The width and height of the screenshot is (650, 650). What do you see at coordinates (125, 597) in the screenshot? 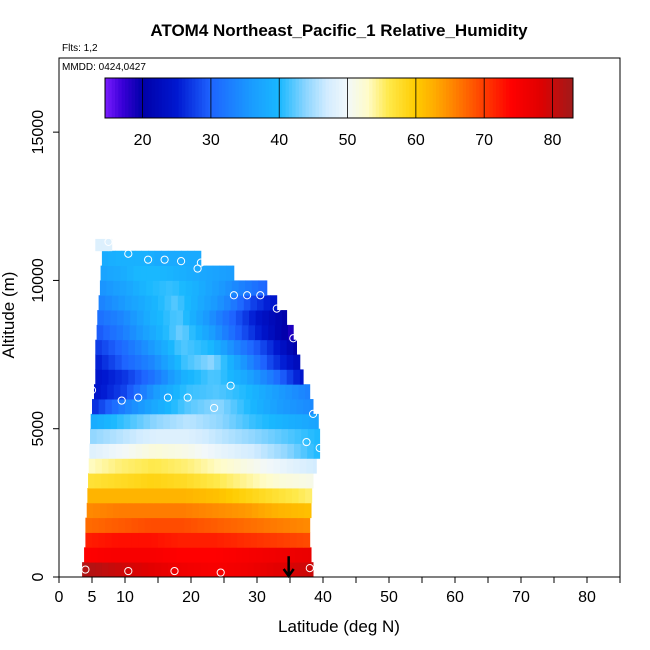
I see `x-tick-label: 10` at bounding box center [125, 597].